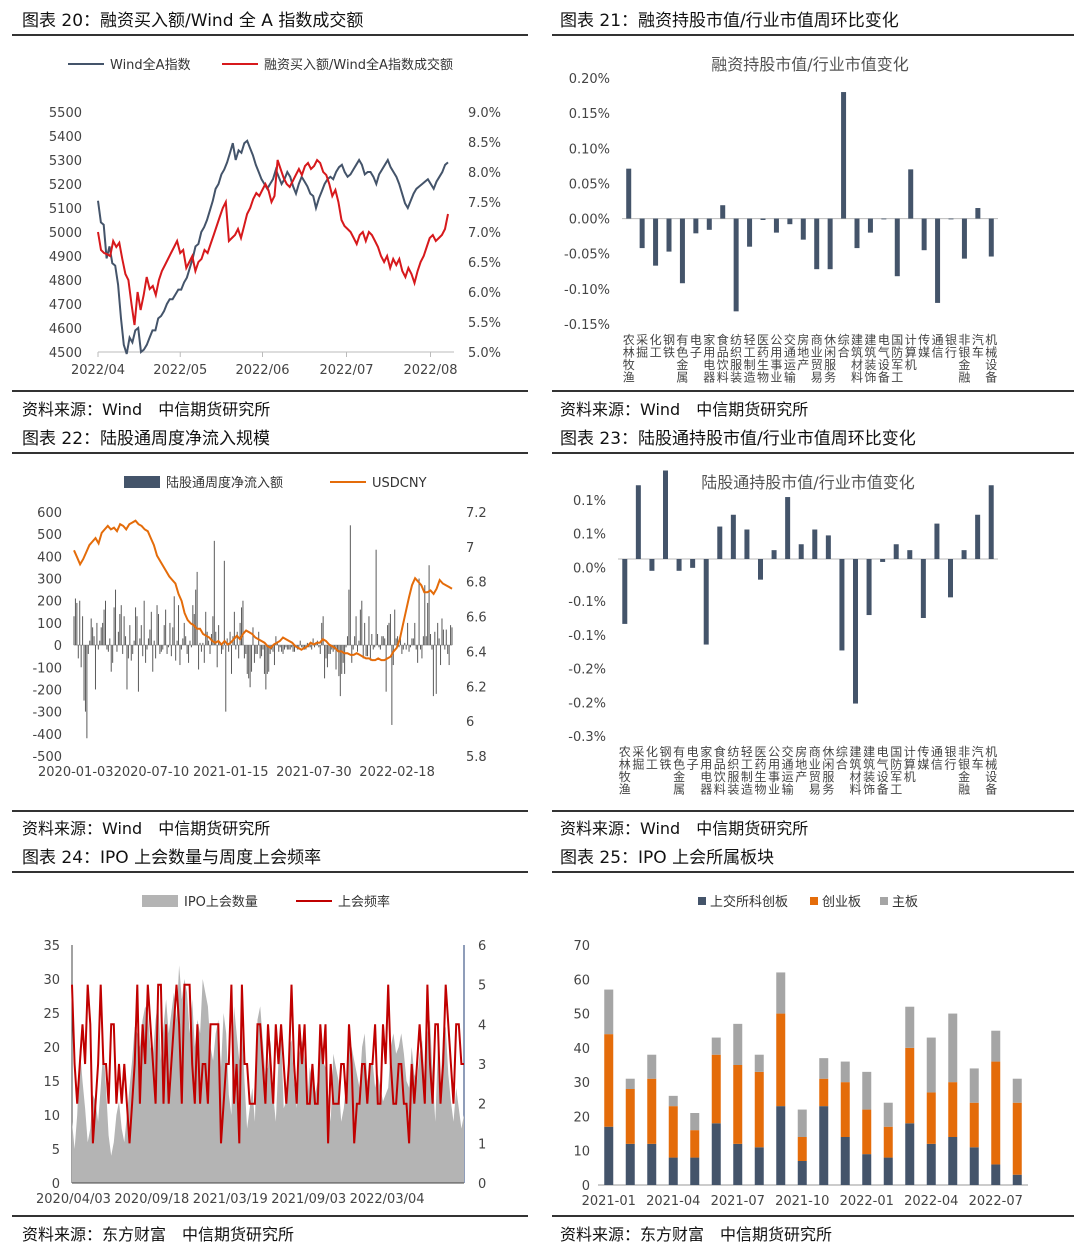 This screenshot has height=1251, width=1080. Describe the element at coordinates (482, 1144) in the screenshot. I see `fig24-y-right-tick: 1` at that location.